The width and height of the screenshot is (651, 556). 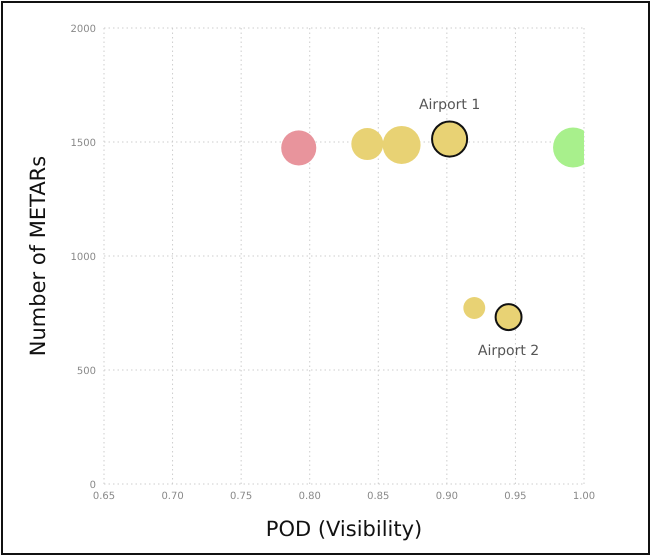 What do you see at coordinates (86, 371) in the screenshot?
I see `y-tick-label: 500` at bounding box center [86, 371].